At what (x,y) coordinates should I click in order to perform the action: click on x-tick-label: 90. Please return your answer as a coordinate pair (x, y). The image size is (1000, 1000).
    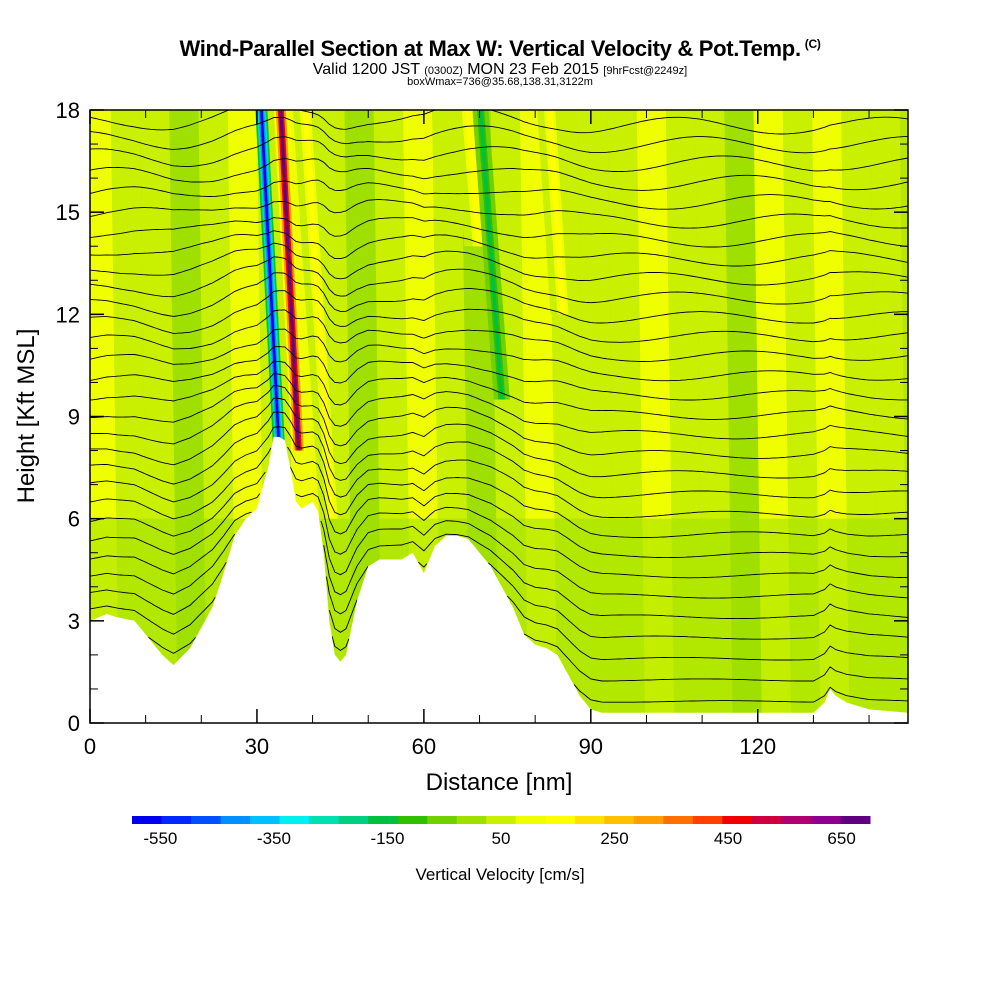
    Looking at the image, I should click on (591, 746).